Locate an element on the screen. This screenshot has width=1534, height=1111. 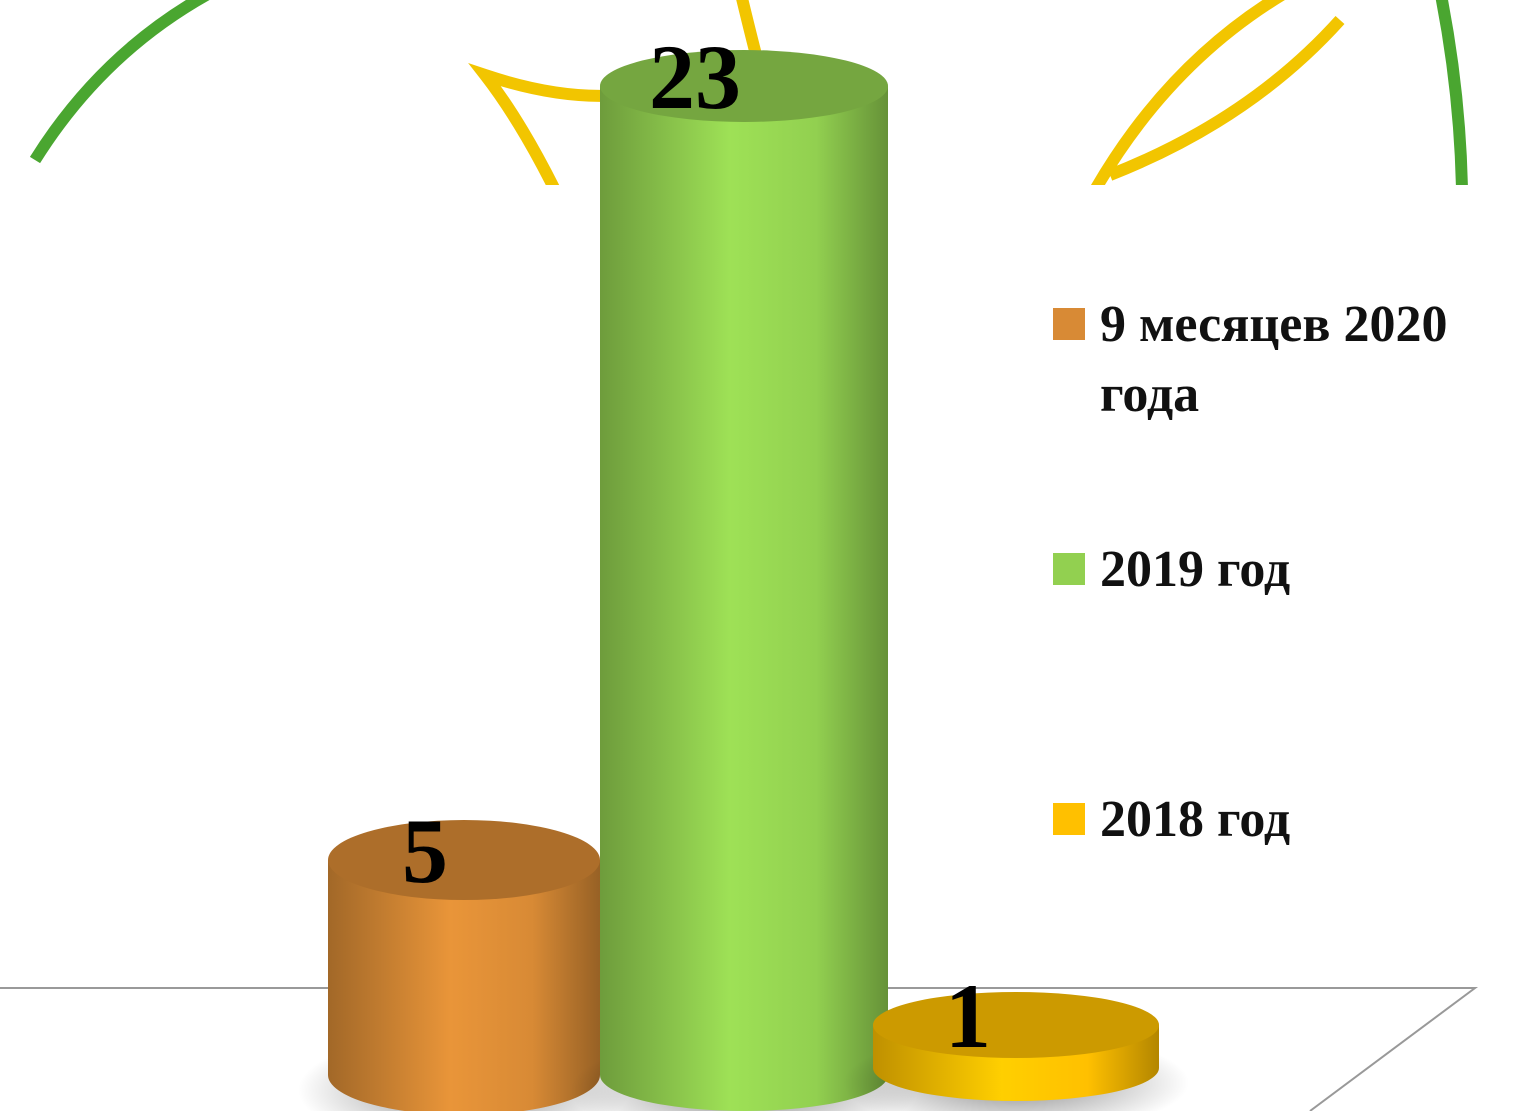
bar-body is located at coordinates (464, 985).